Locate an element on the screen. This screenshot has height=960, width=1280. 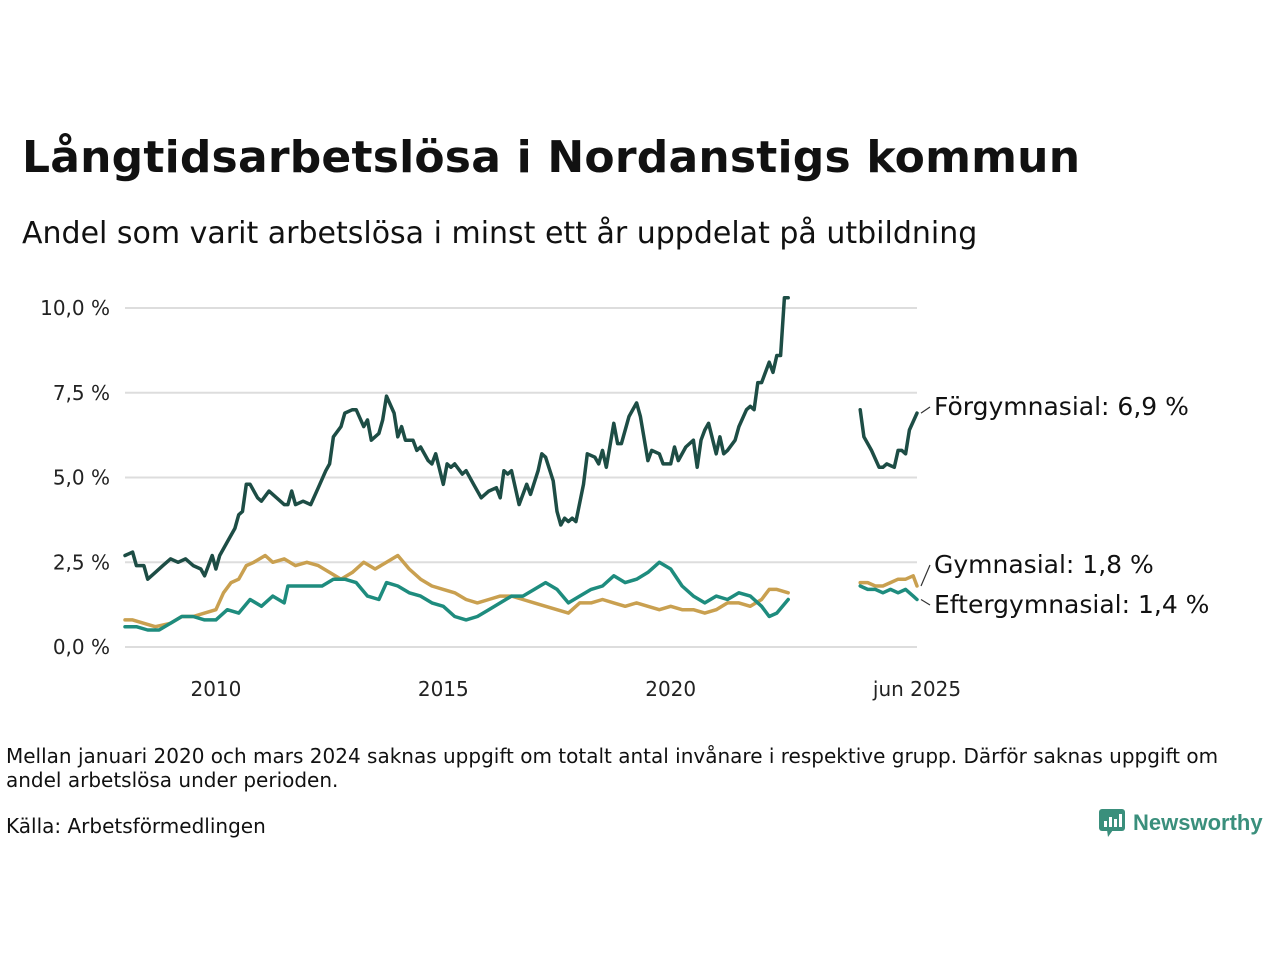
chart-title: Långtidsarbetslösa i Nordanstigs kommun is located at coordinates (551, 157).